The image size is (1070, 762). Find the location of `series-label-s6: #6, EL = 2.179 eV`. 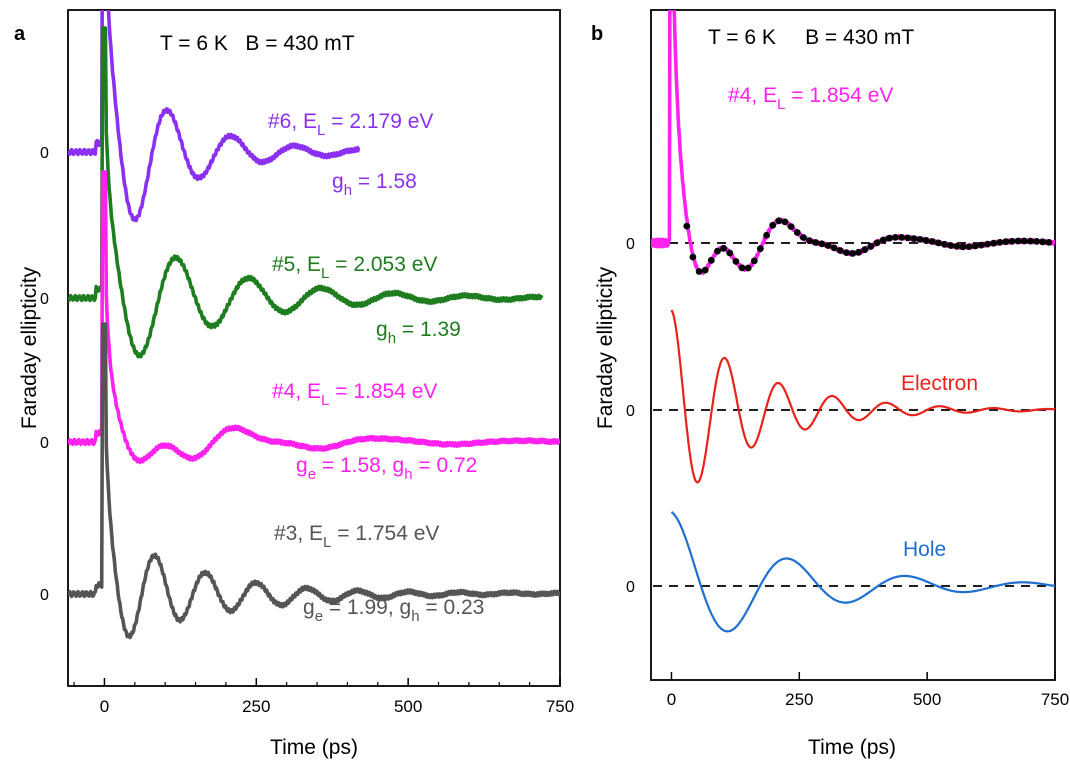

series-label-s6: #6, EL = 2.179 eV is located at coordinates (350, 124).